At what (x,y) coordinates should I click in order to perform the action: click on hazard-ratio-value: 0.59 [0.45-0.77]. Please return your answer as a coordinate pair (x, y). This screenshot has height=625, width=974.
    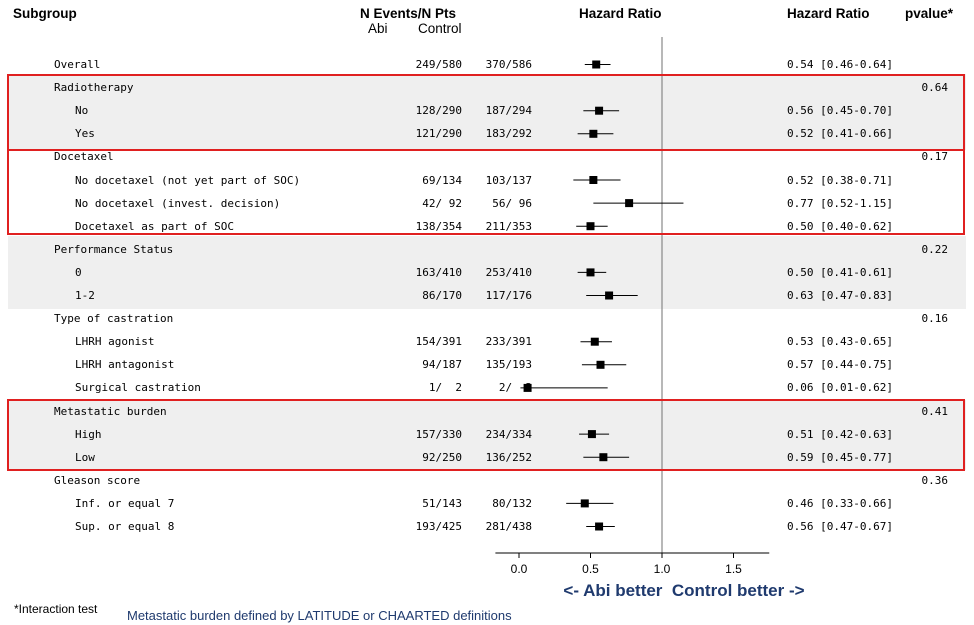
    Looking at the image, I should click on (840, 457).